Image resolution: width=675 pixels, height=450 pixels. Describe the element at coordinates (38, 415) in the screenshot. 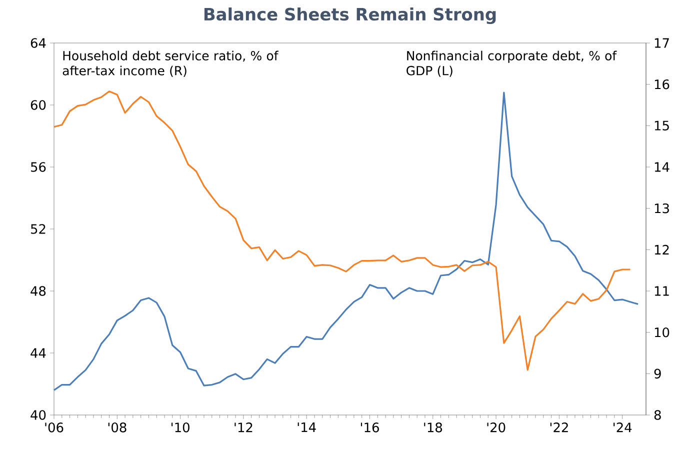

I see `y-tick-label: 40` at that location.